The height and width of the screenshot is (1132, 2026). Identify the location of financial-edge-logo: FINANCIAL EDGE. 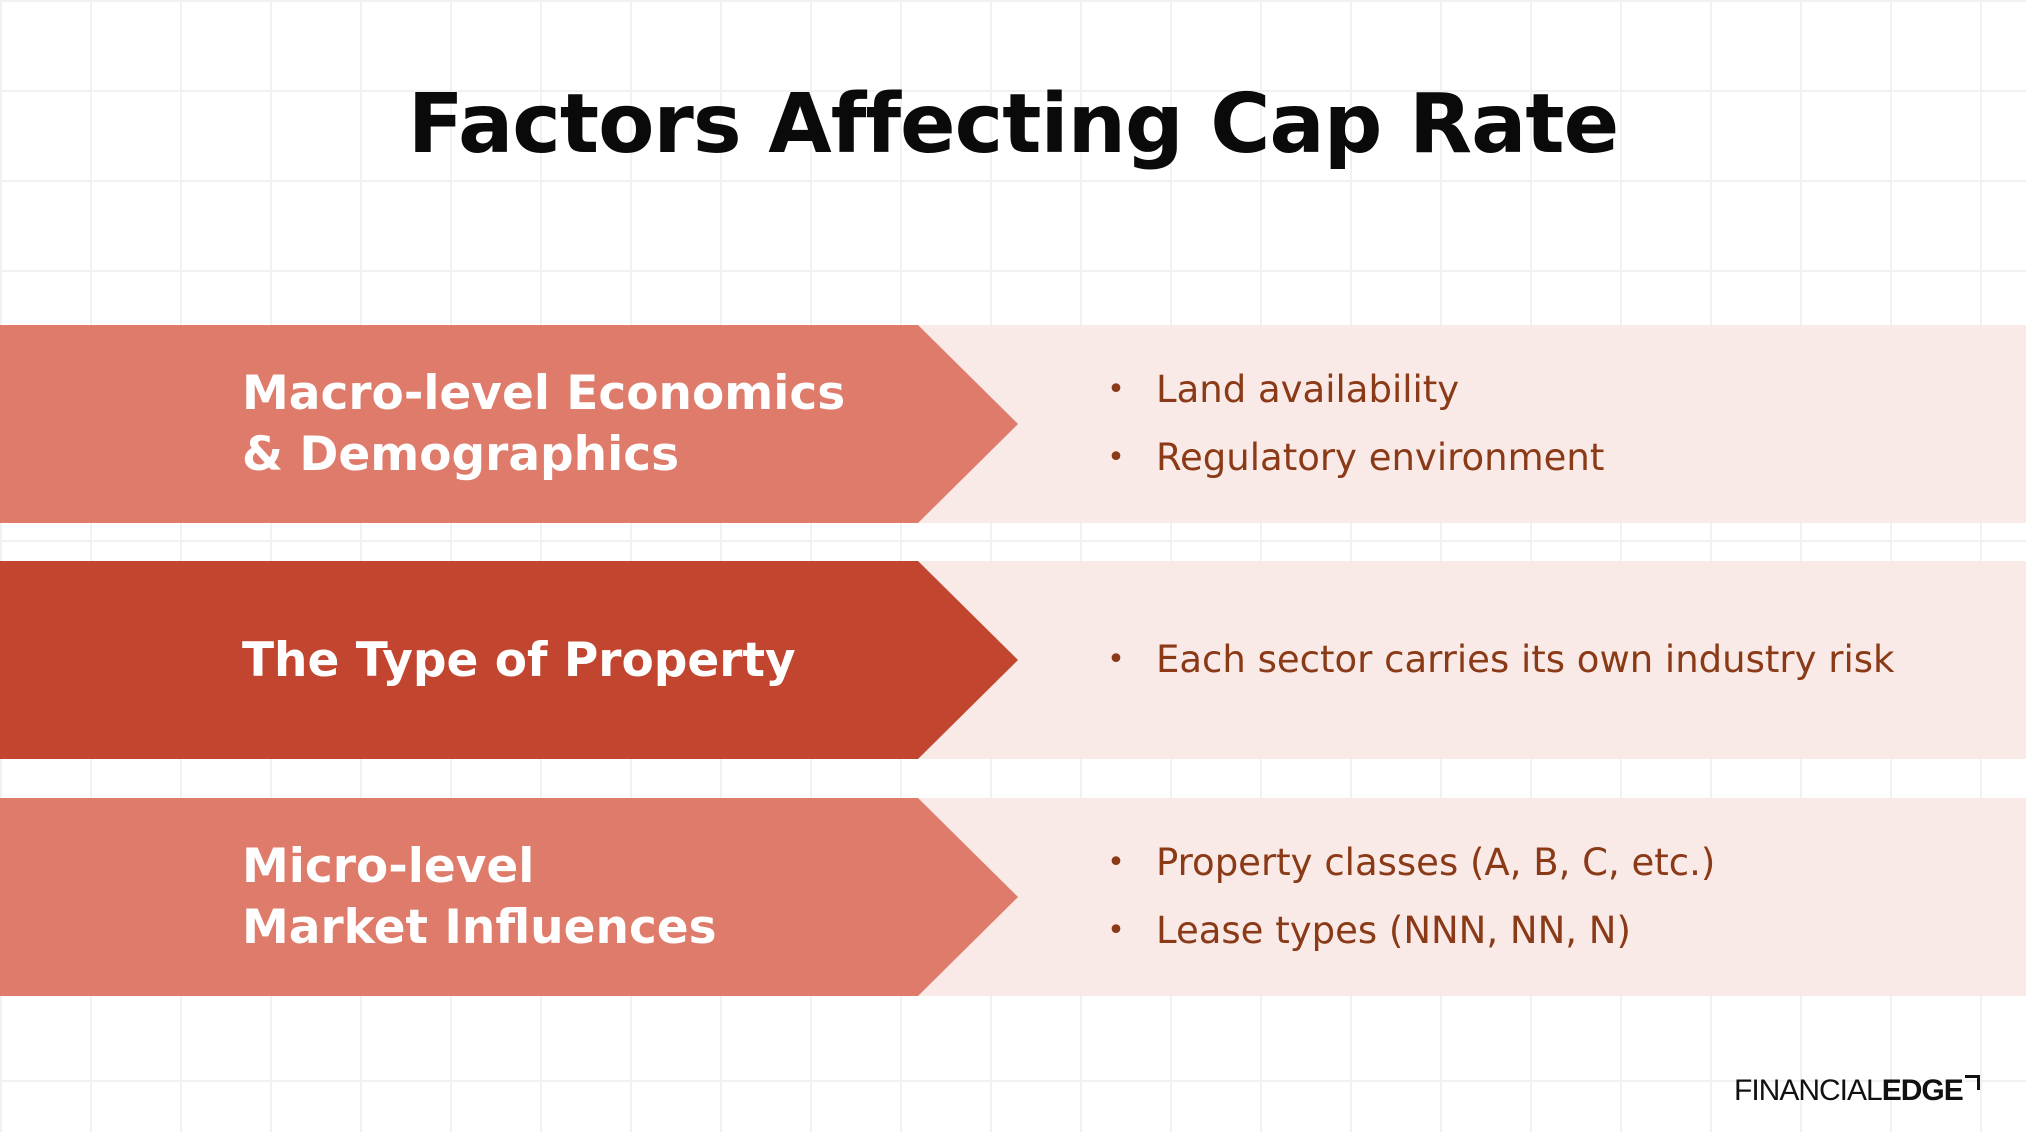
(1857, 1090).